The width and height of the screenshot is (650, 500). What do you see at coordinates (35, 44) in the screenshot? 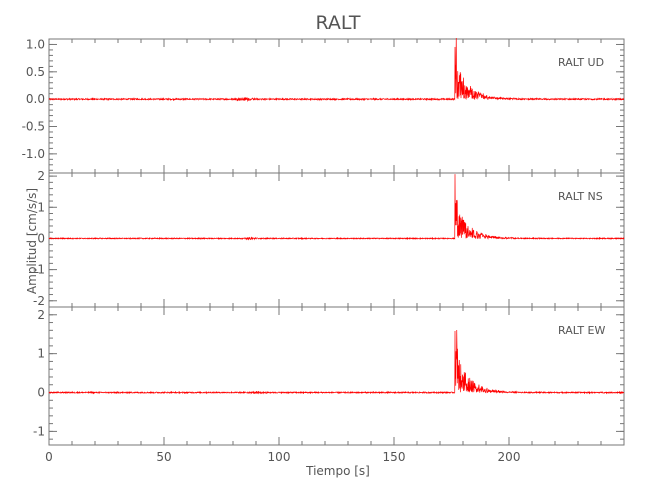
I see `y-tick-label: 1.0` at bounding box center [35, 44].